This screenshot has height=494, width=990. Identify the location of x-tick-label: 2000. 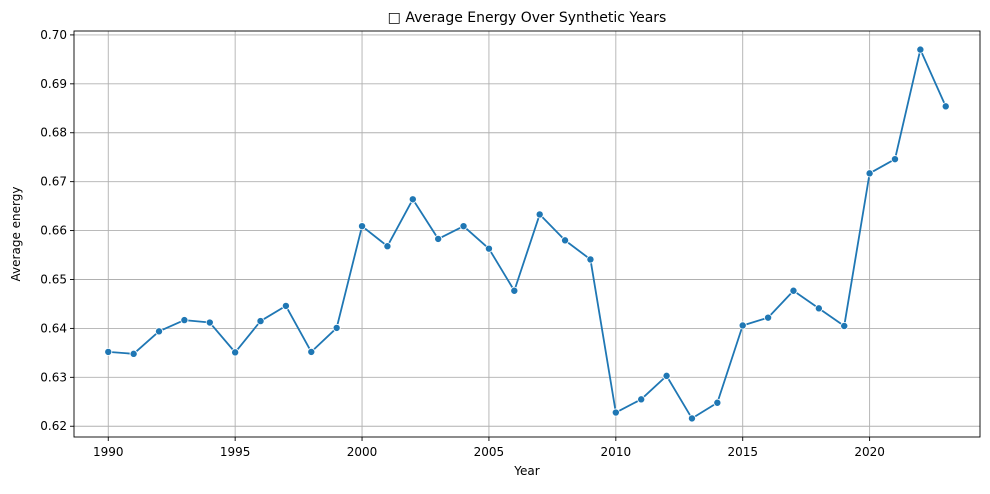
(362, 452).